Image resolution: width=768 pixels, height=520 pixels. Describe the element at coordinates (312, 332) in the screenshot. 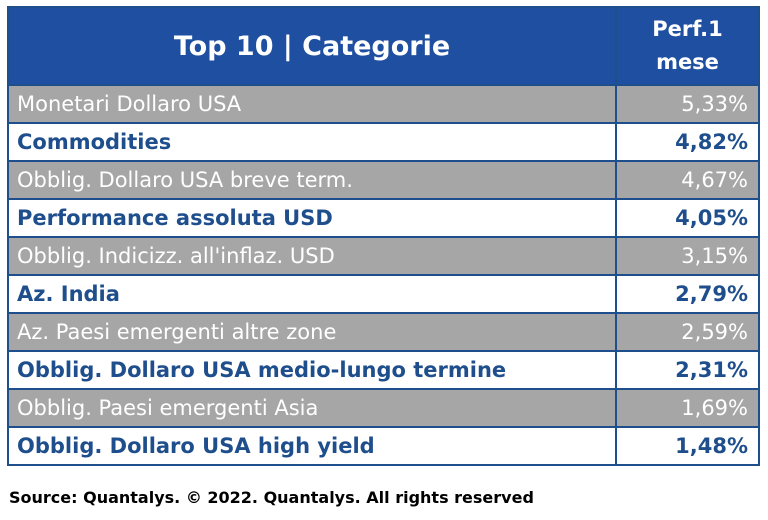

I see `category-cell: Az. Paesi emergenti altre zone` at that location.